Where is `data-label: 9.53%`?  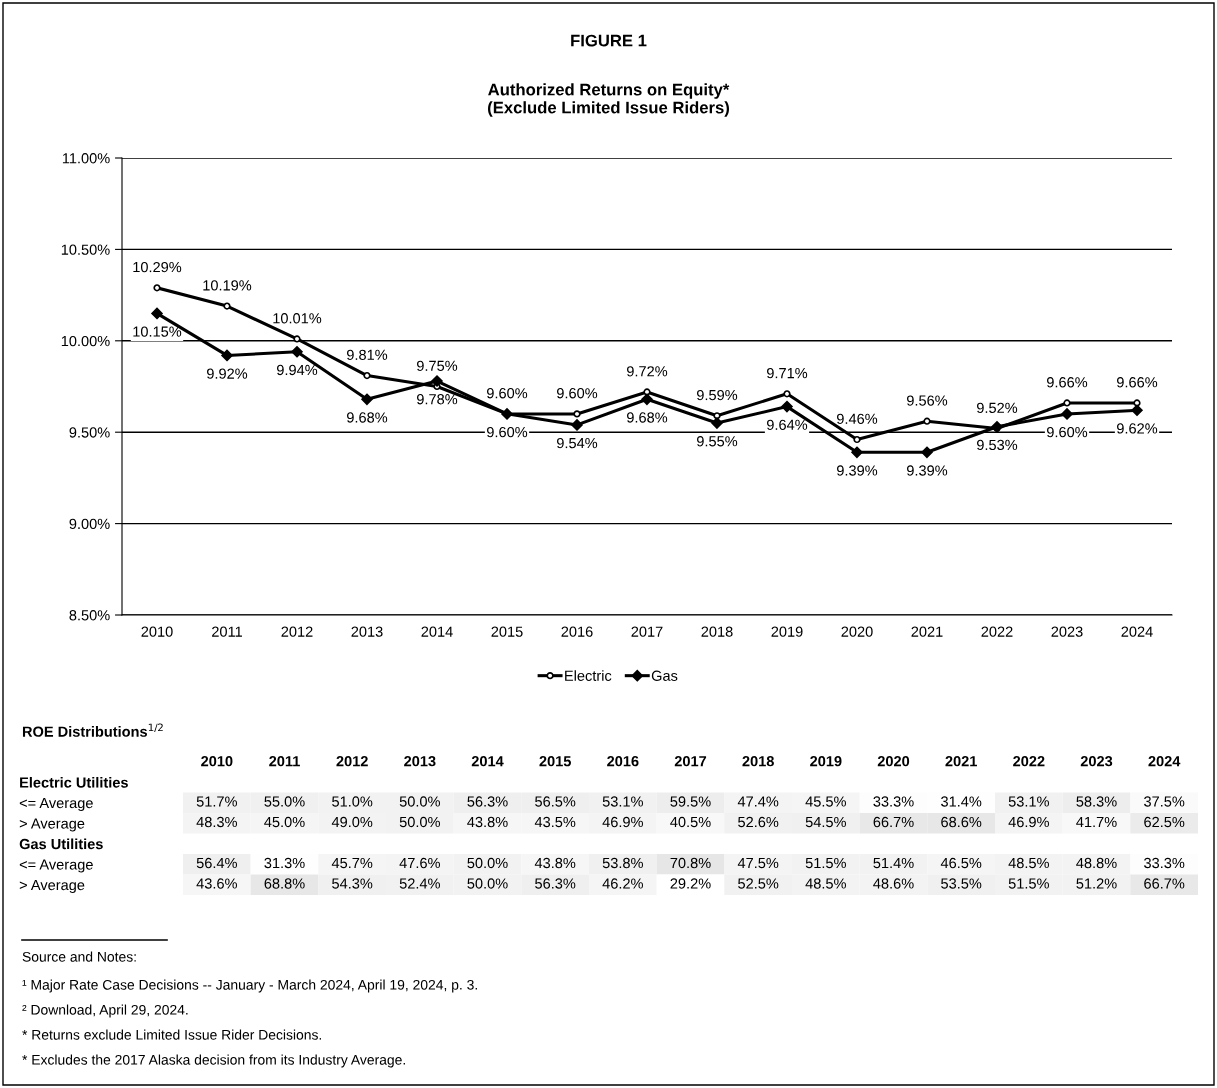
data-label: 9.53% is located at coordinates (997, 445).